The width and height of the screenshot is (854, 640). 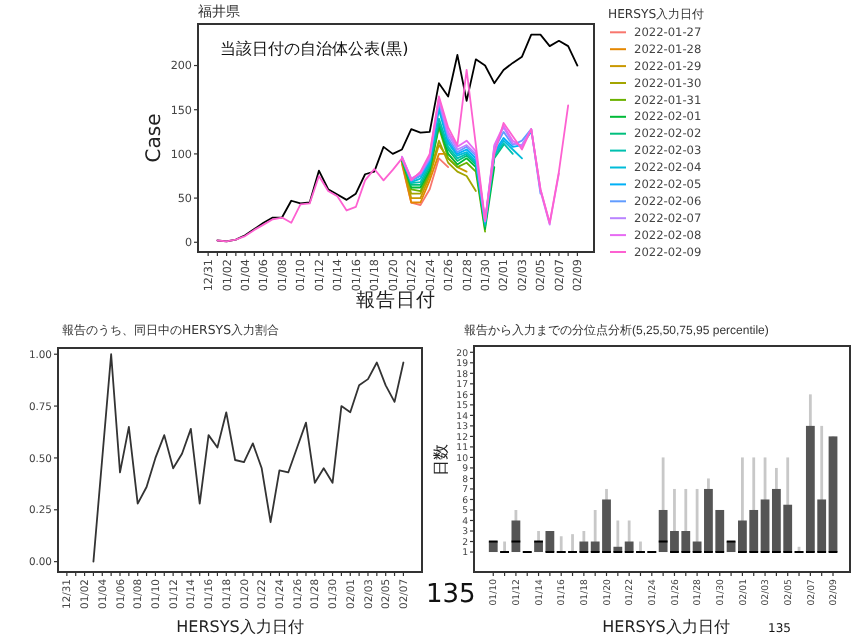 I want to click on y-axis-title: Case, so click(x=155, y=138).